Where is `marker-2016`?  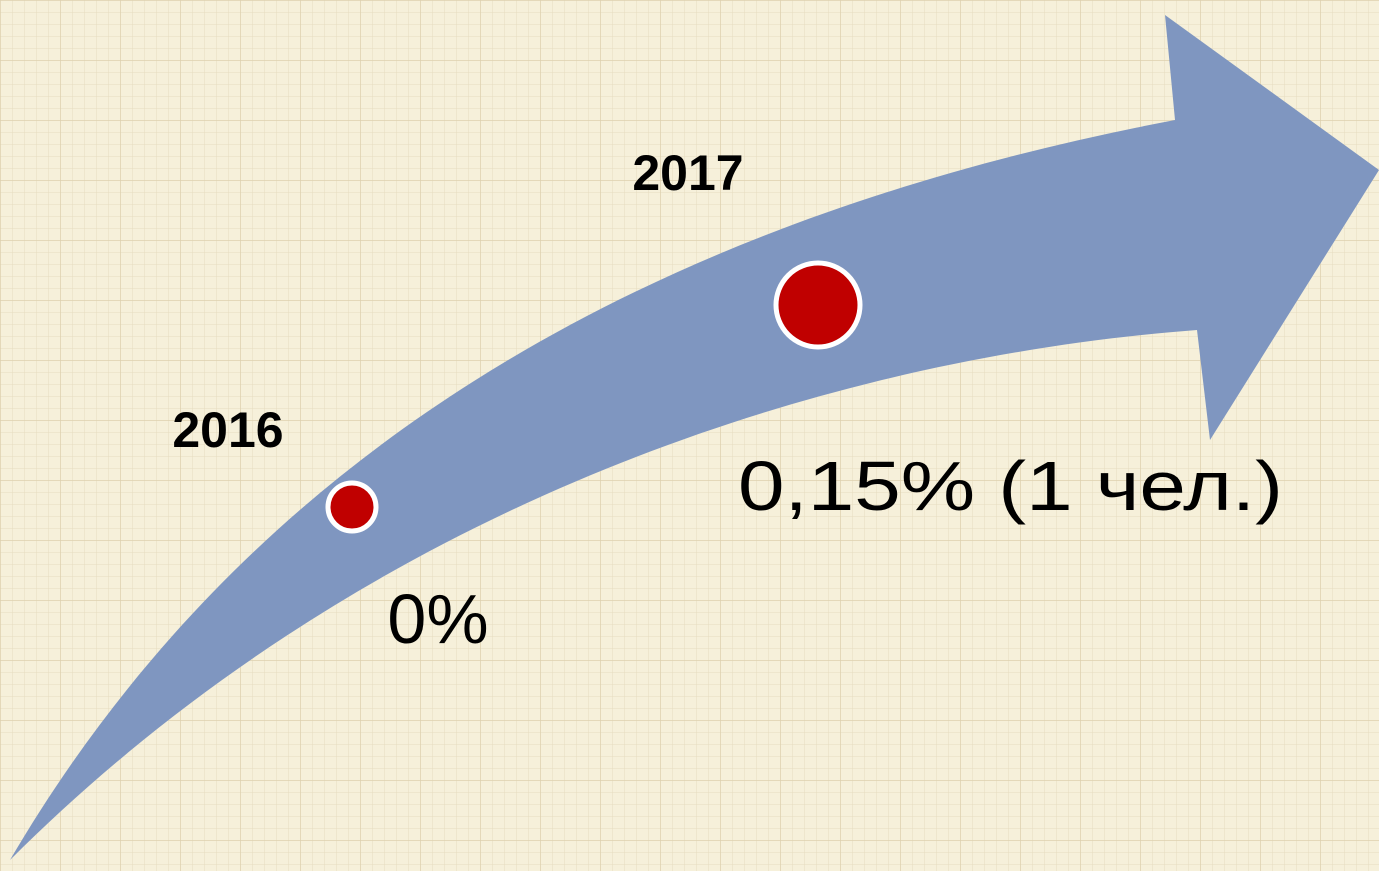
marker-2016 is located at coordinates (352, 507).